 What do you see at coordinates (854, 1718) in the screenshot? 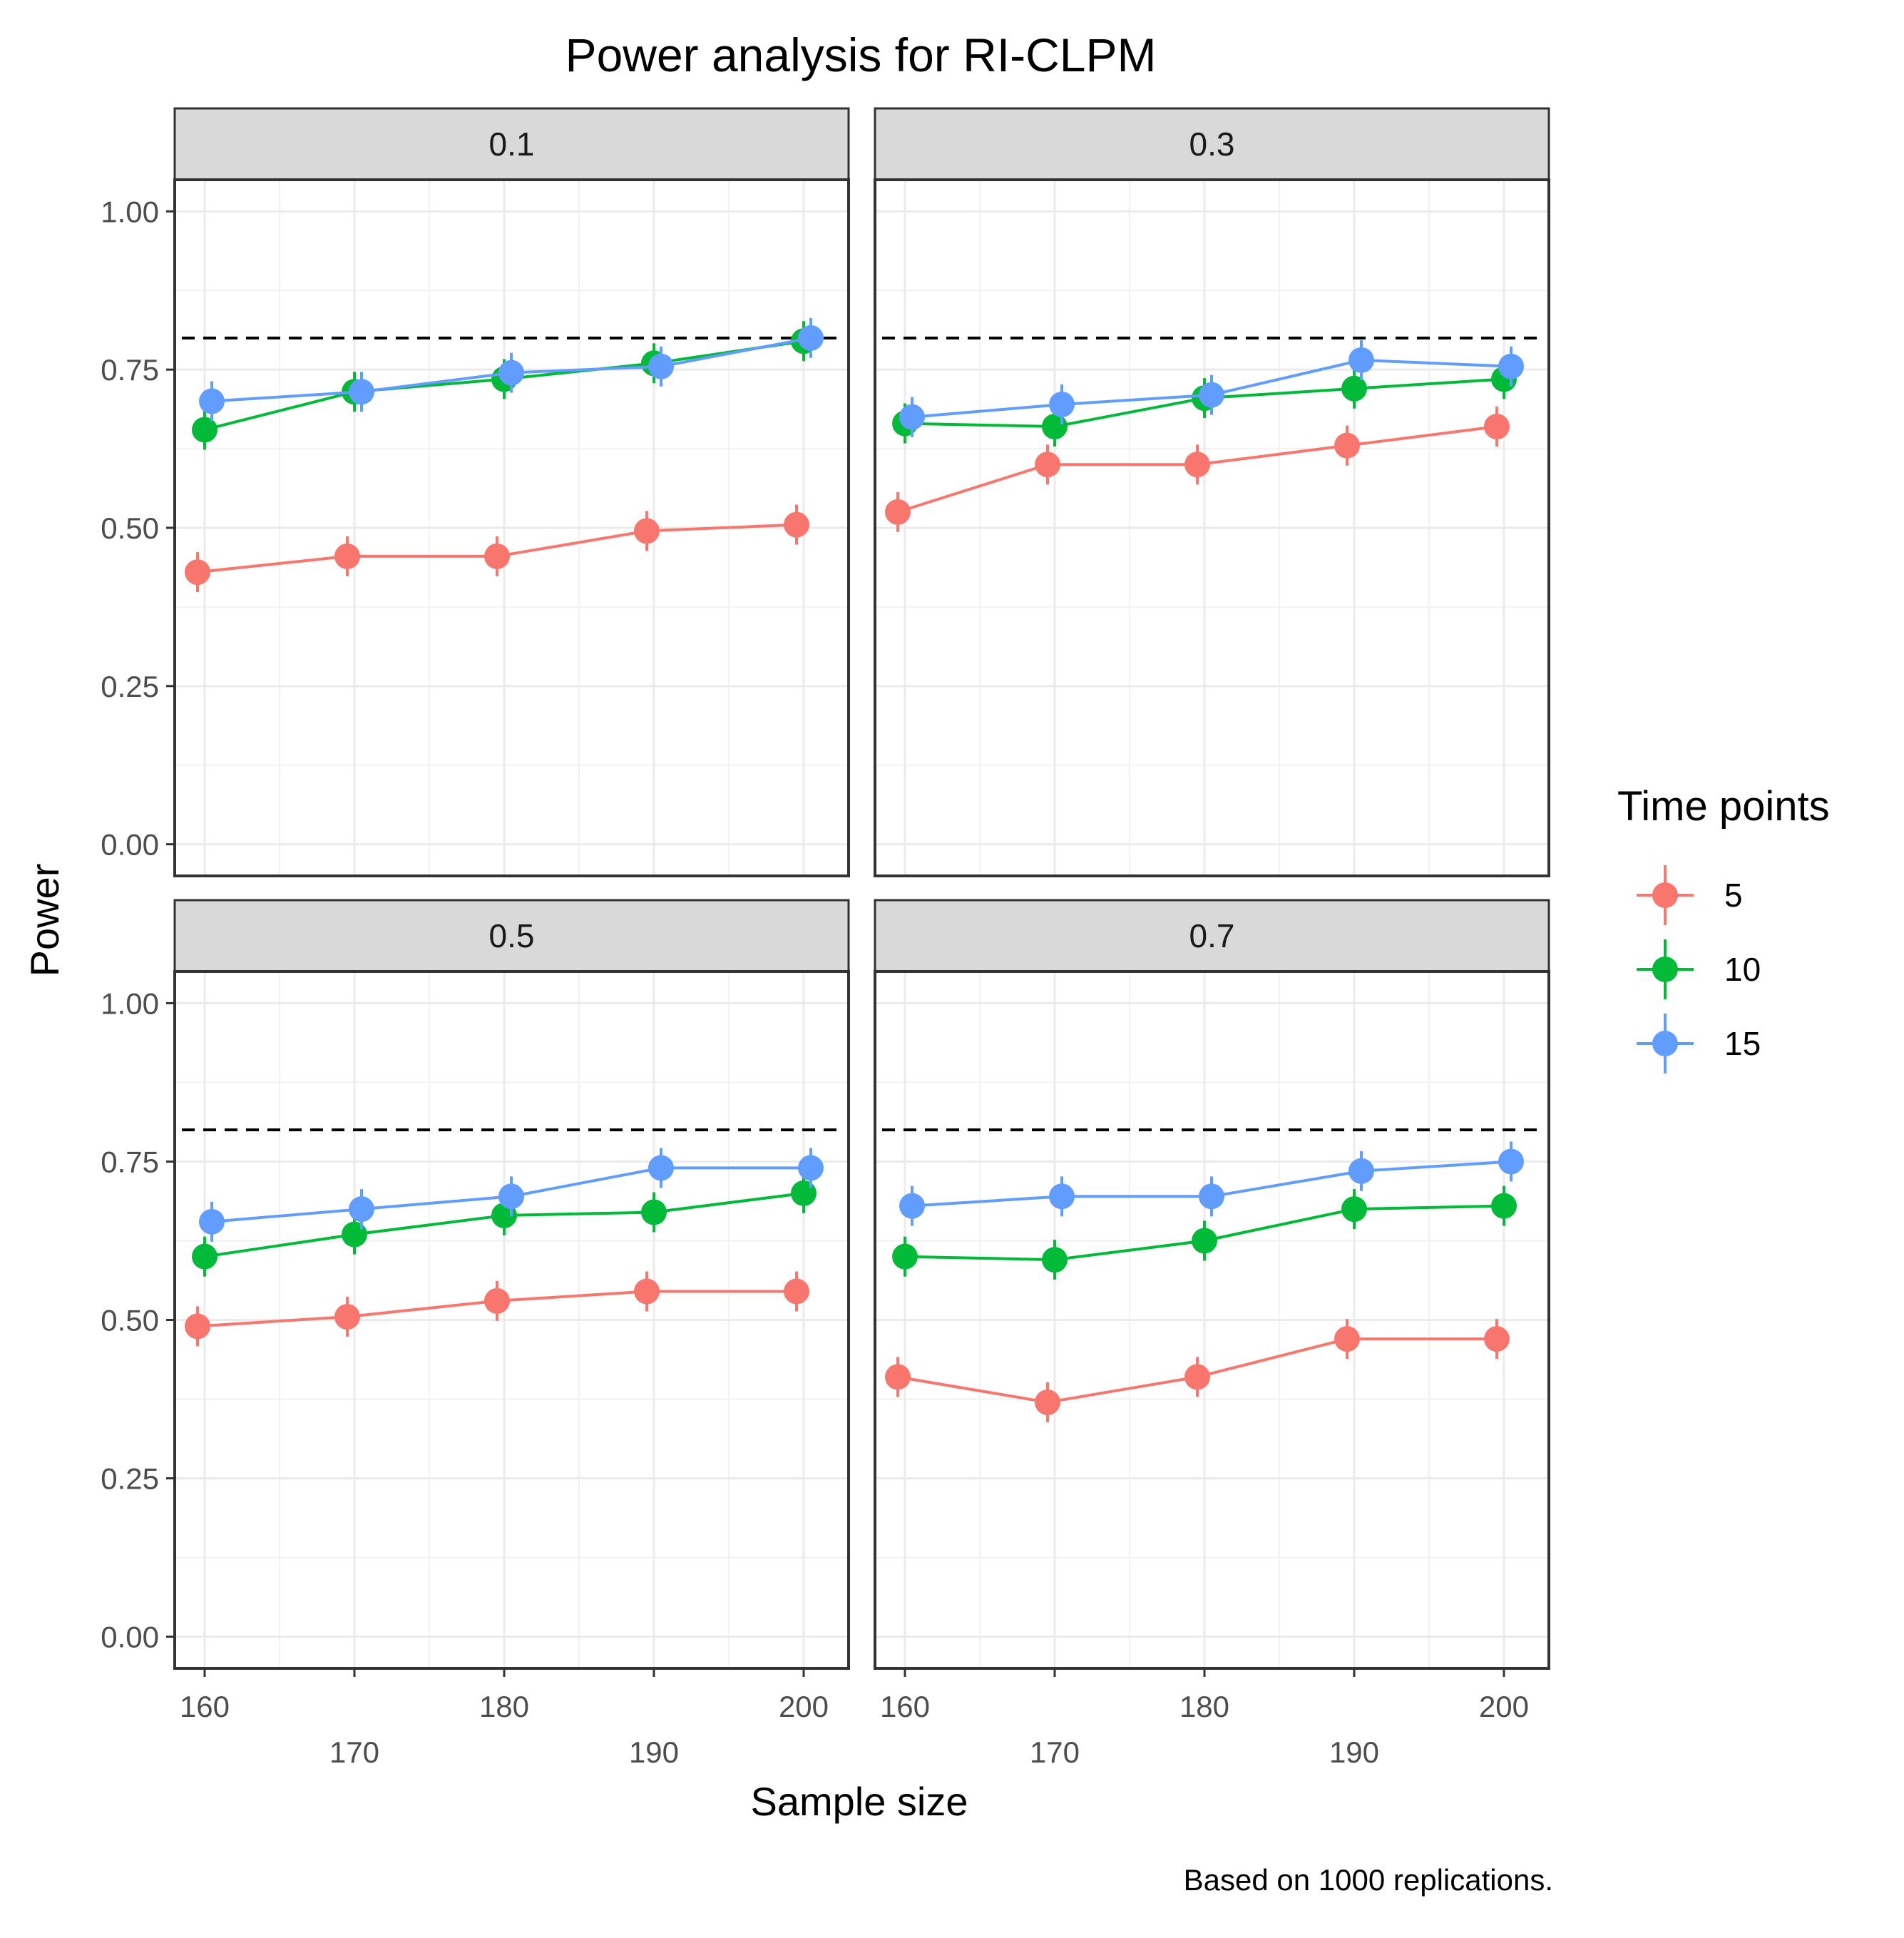
I see `x-axis-ticks: 160 170 180 190 200 160 170 180 190 200` at bounding box center [854, 1718].